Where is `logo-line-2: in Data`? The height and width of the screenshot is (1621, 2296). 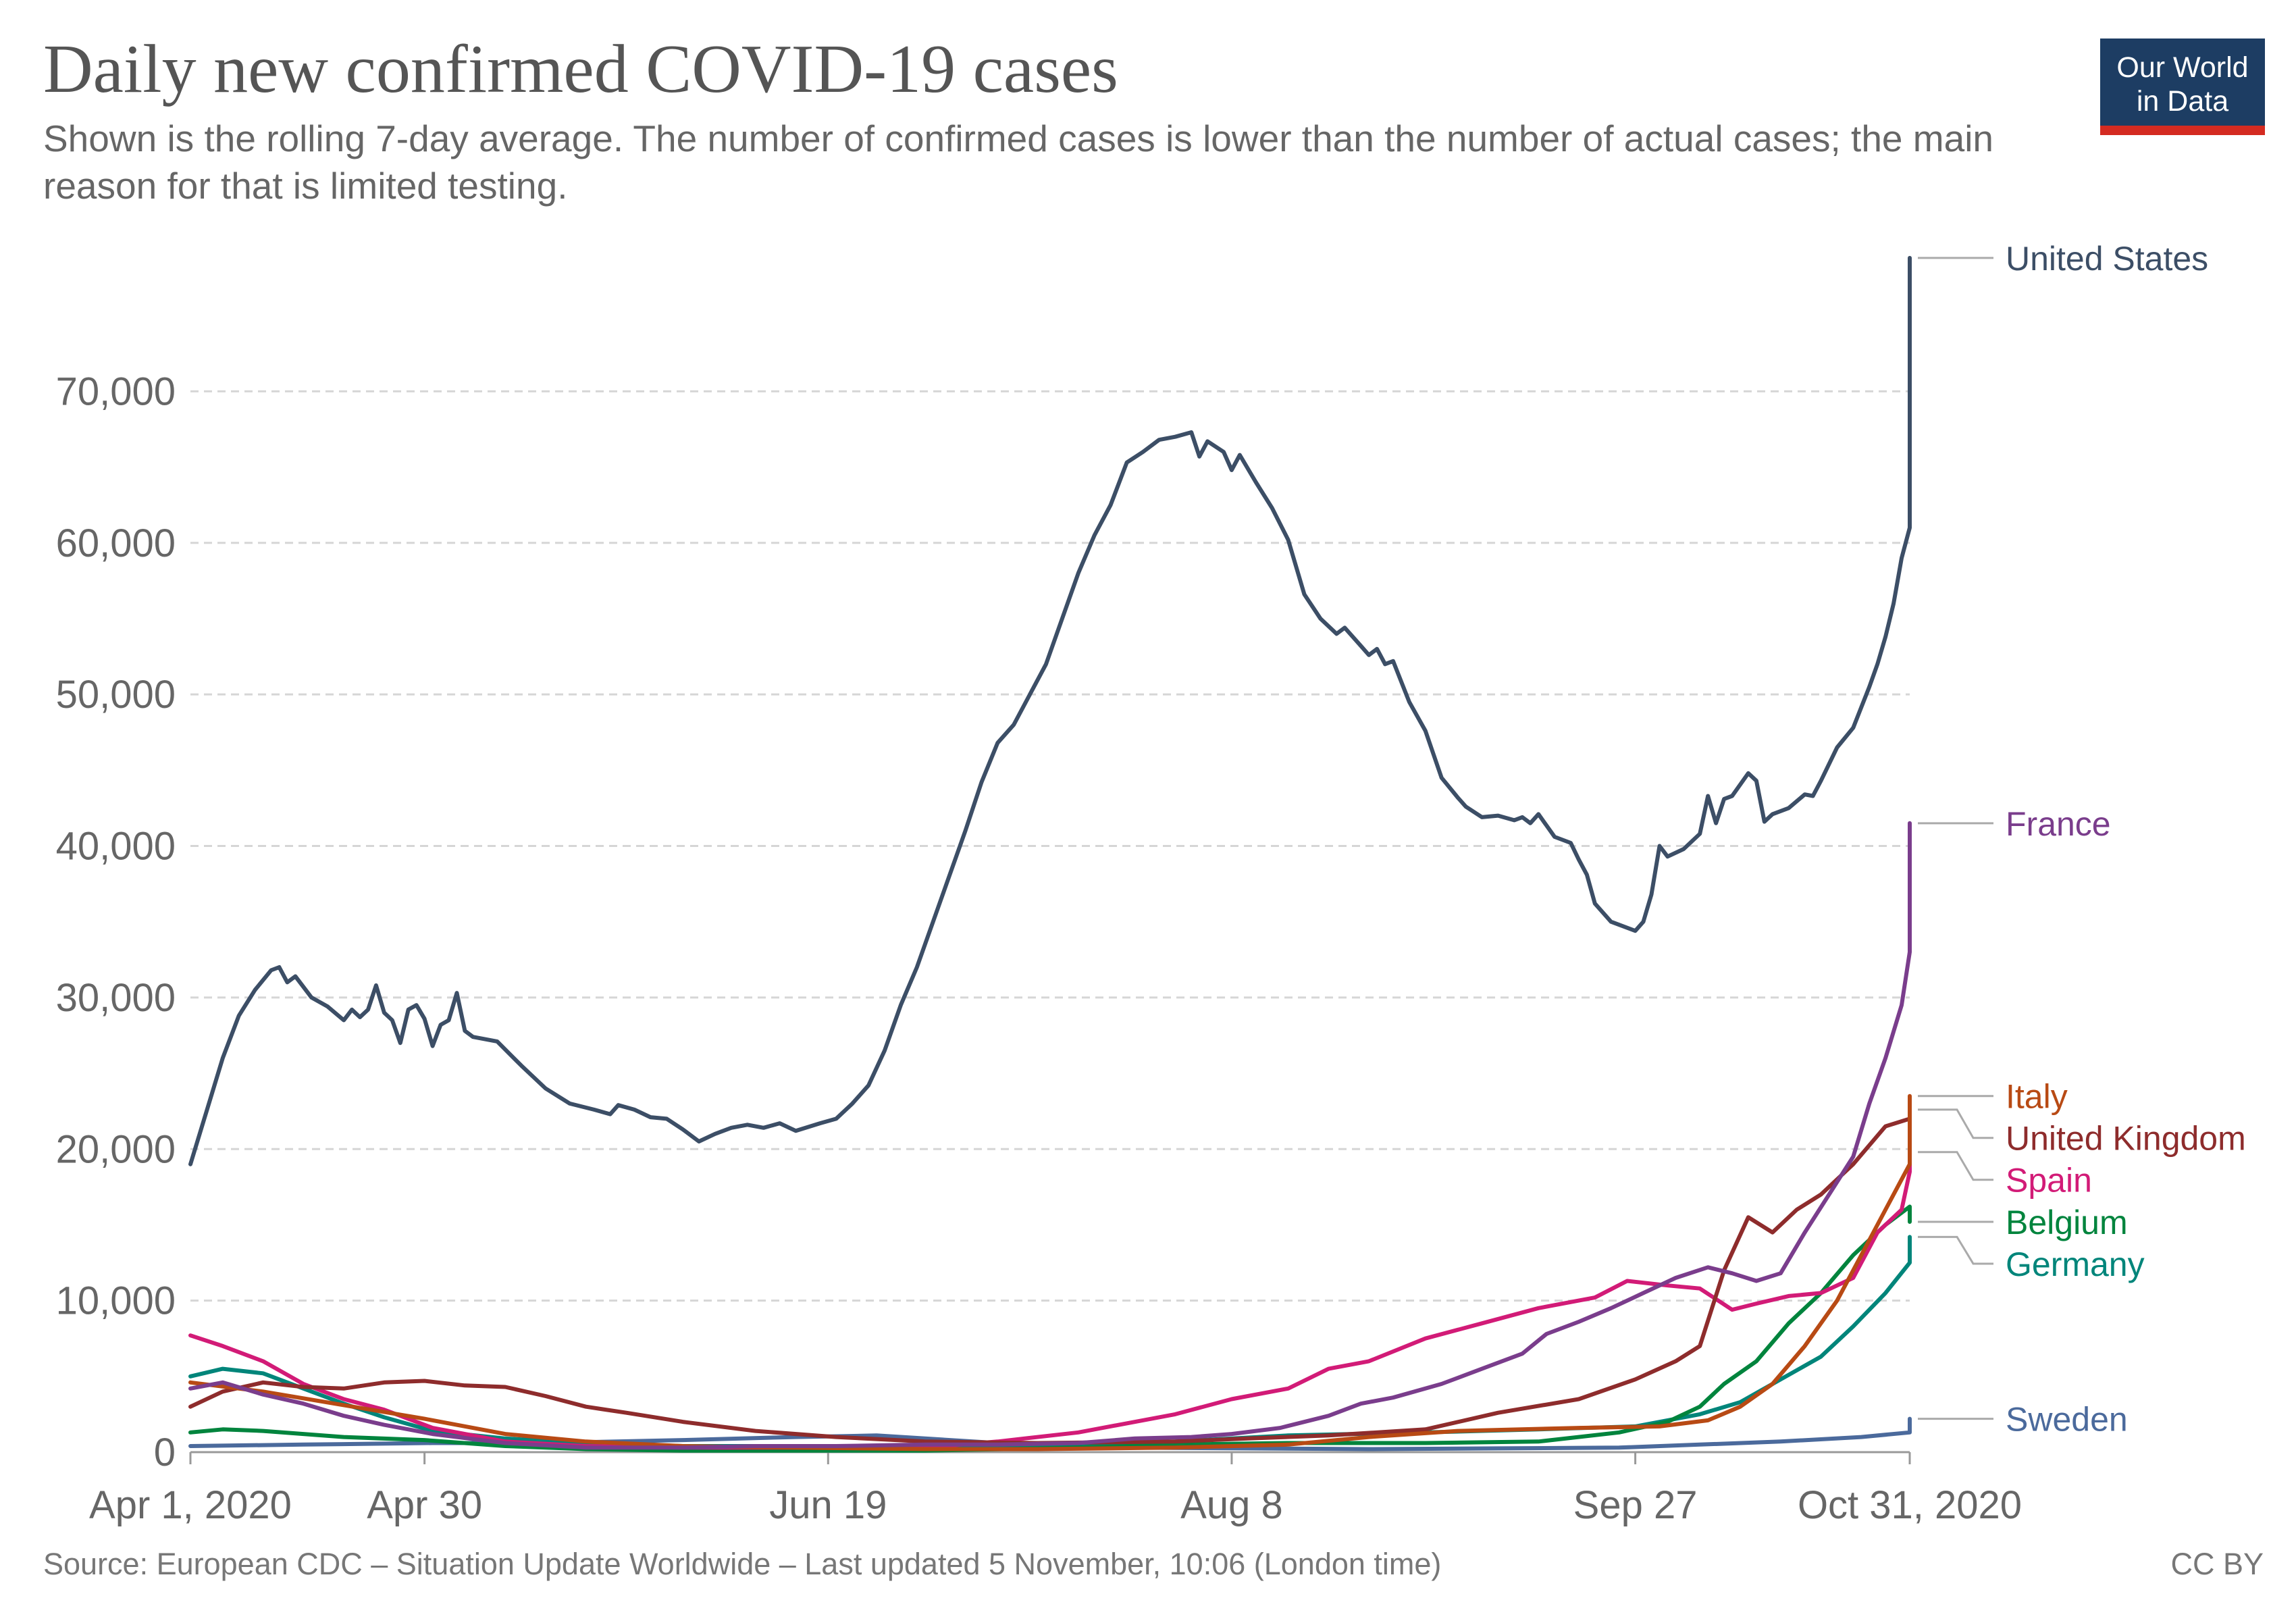 logo-line-2: in Data is located at coordinates (2182, 101).